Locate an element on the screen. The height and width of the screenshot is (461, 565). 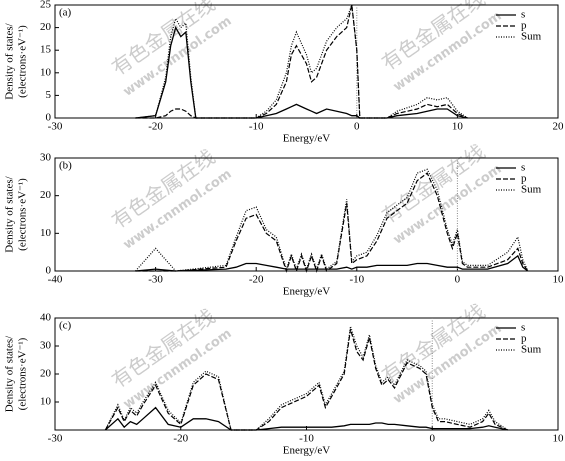
panel-label: (c) is located at coordinates (65, 326).